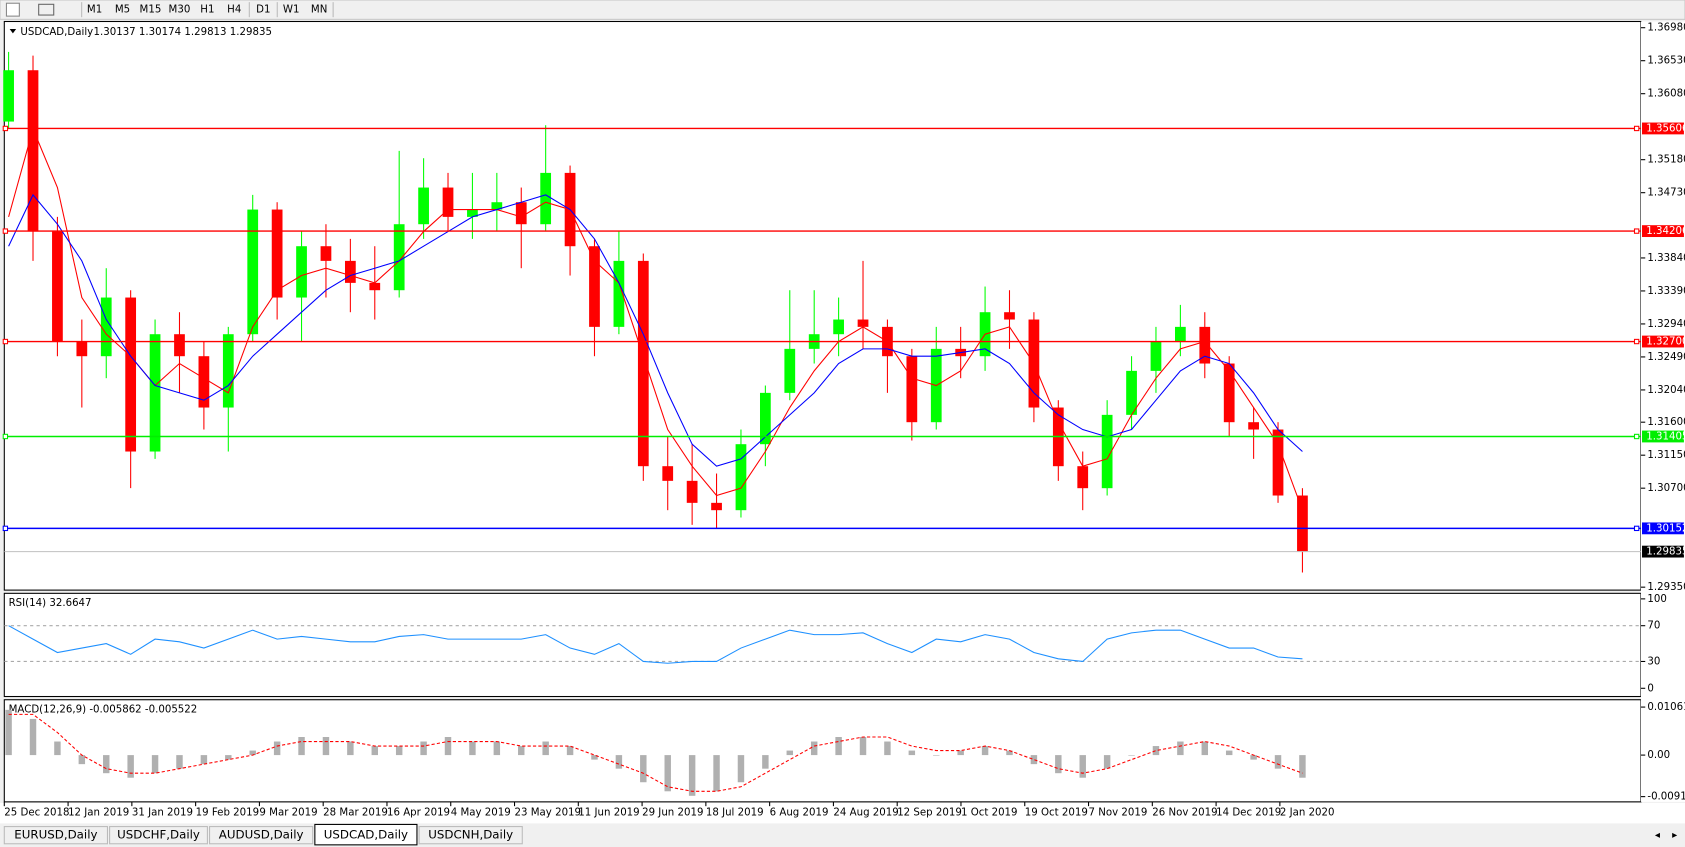  What do you see at coordinates (1653, 626) in the screenshot?
I see `rsi-tick-label: 70` at bounding box center [1653, 626].